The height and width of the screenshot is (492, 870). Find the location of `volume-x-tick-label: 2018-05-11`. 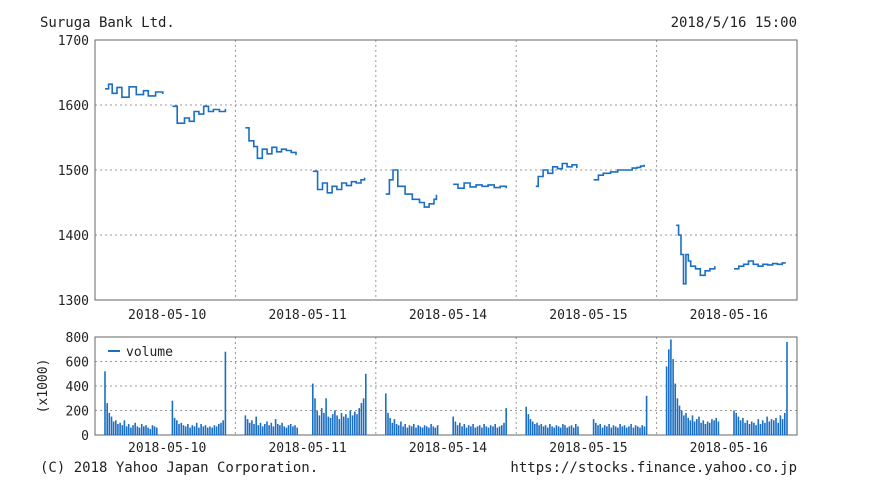

volume-x-tick-label: 2018-05-11 is located at coordinates (307, 448).